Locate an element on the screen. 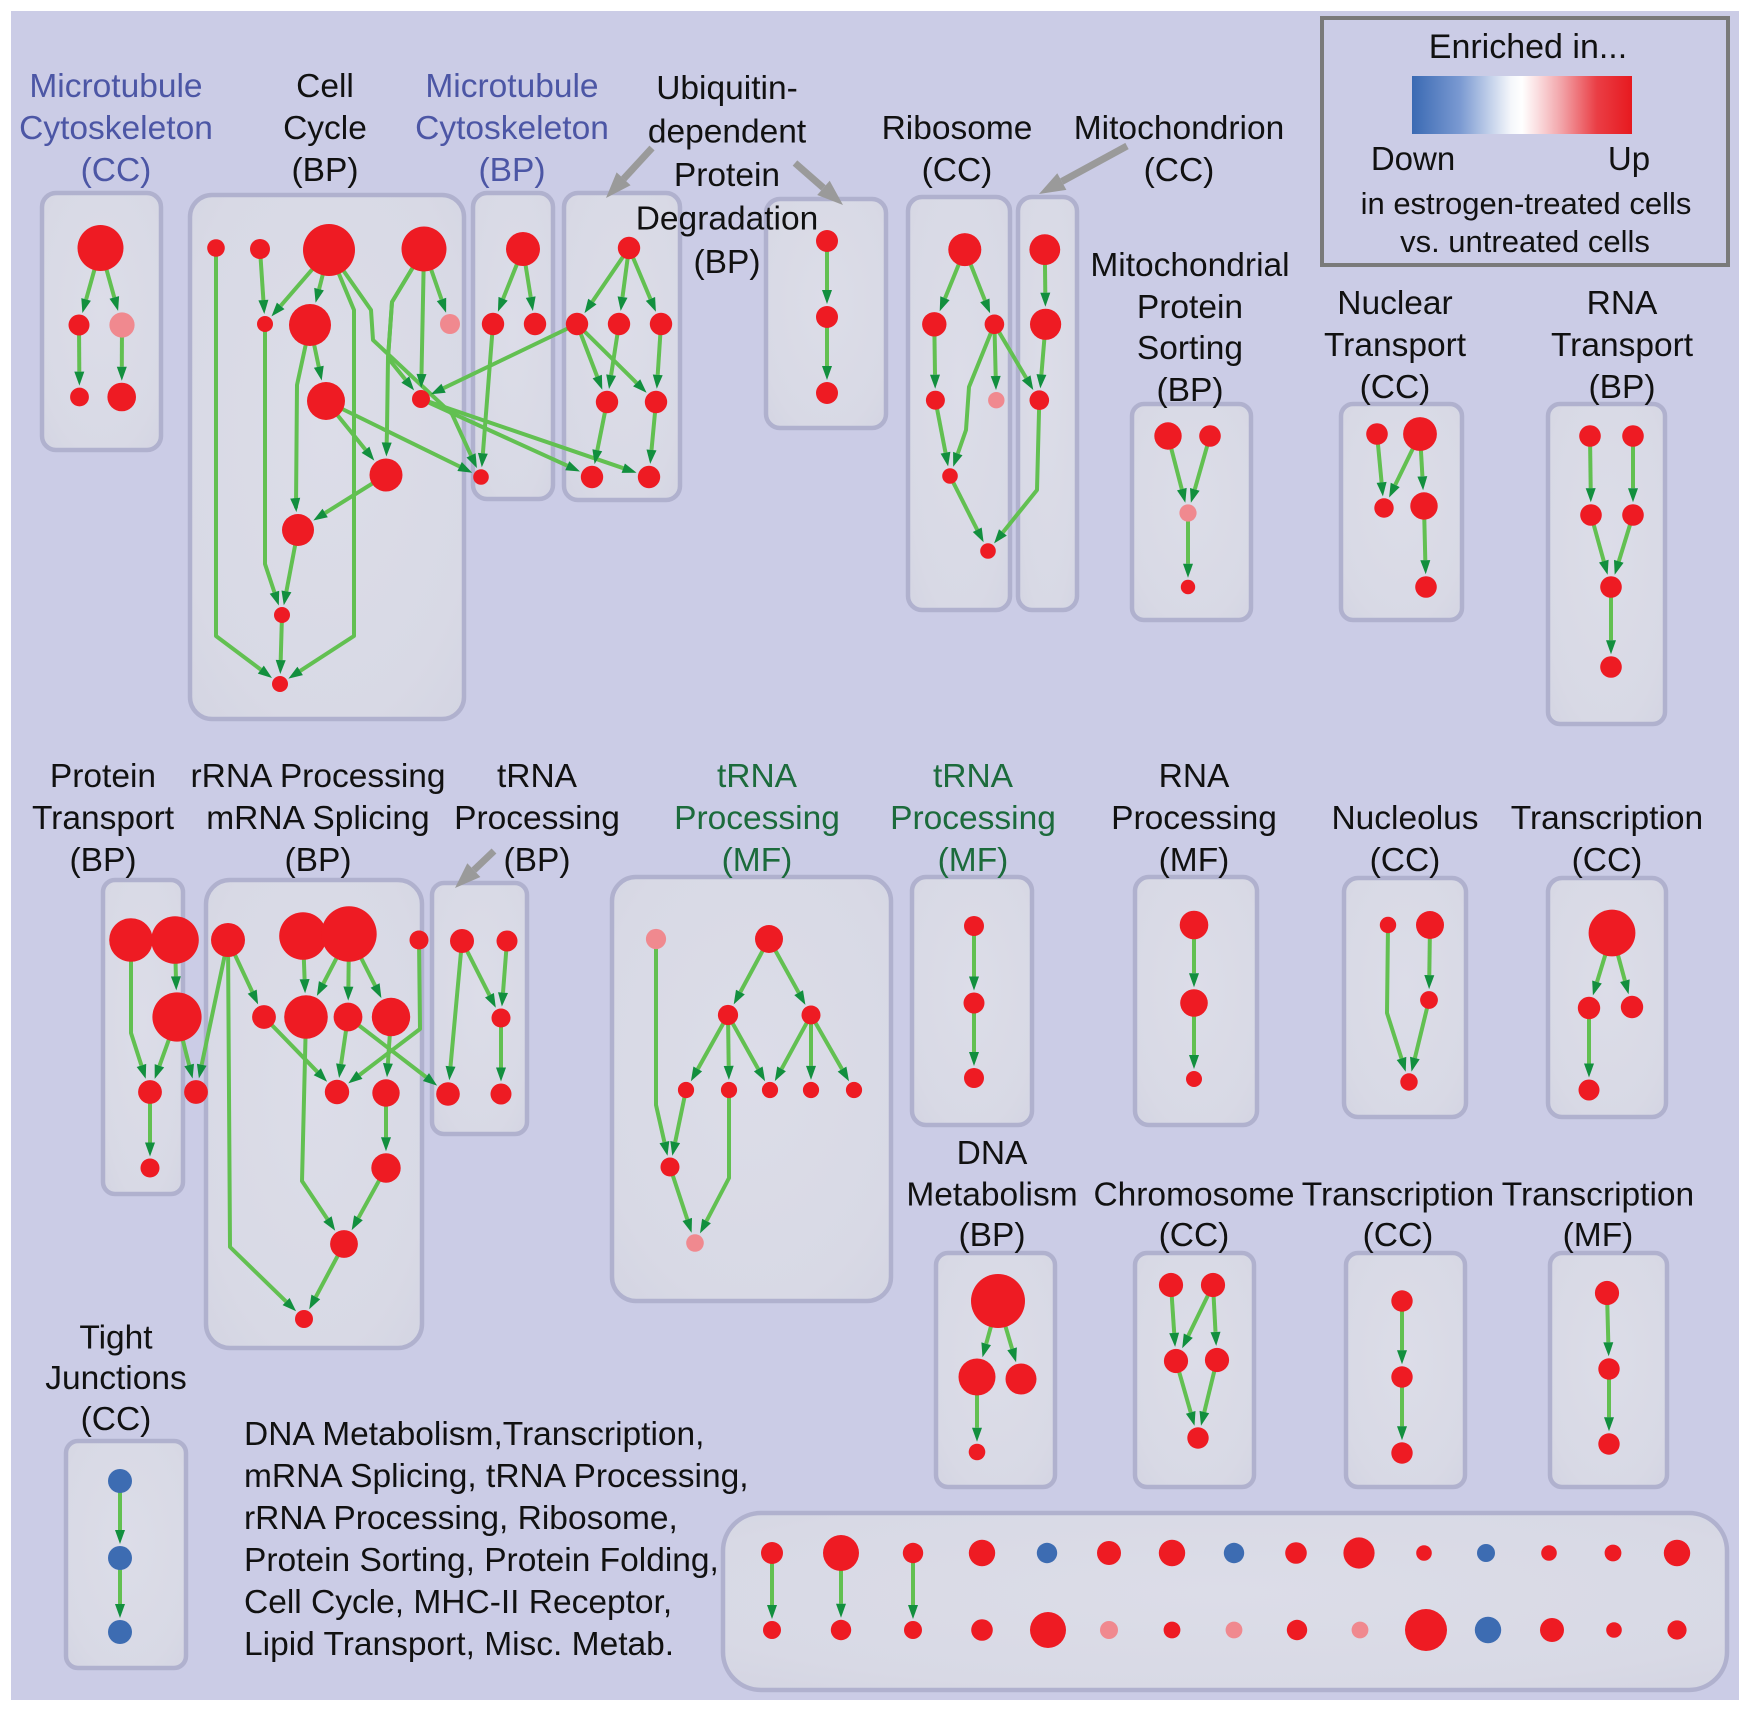 This screenshot has height=1720, width=1750. svg-text: Tight is located at coordinates (116, 1338).